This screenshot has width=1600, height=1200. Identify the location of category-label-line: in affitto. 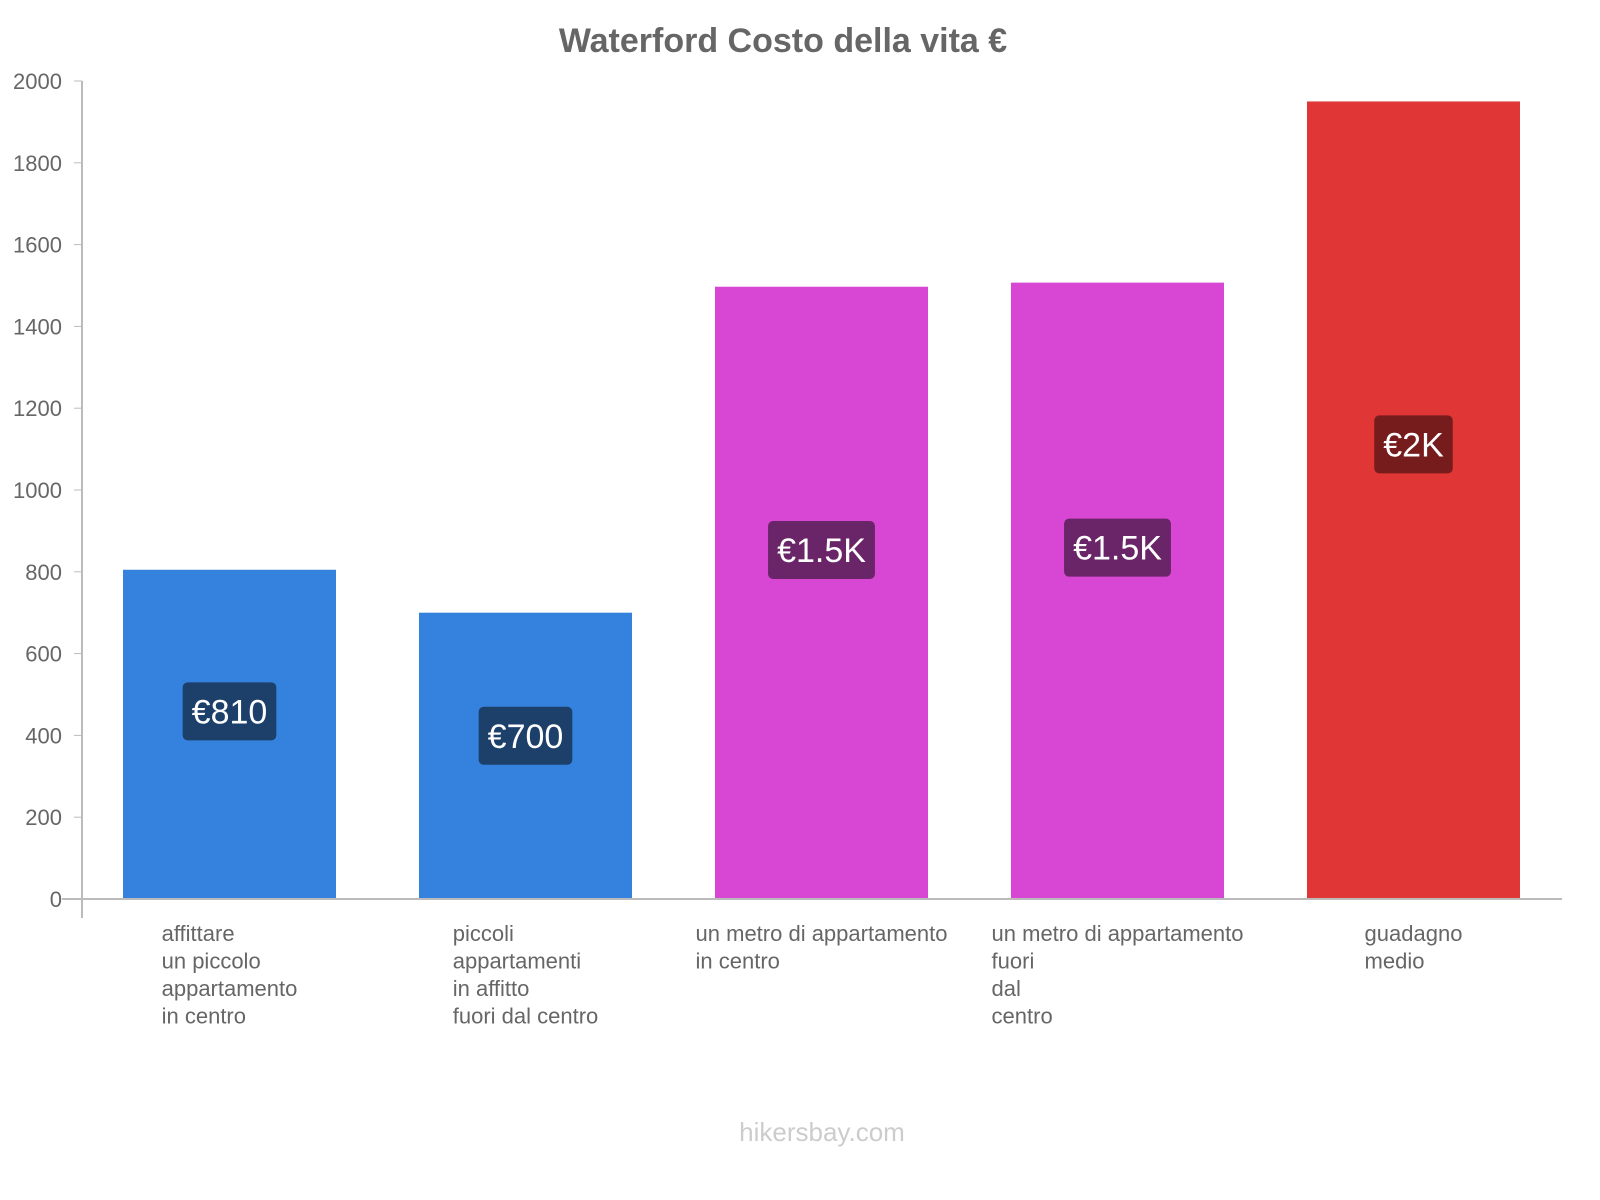
(491, 988).